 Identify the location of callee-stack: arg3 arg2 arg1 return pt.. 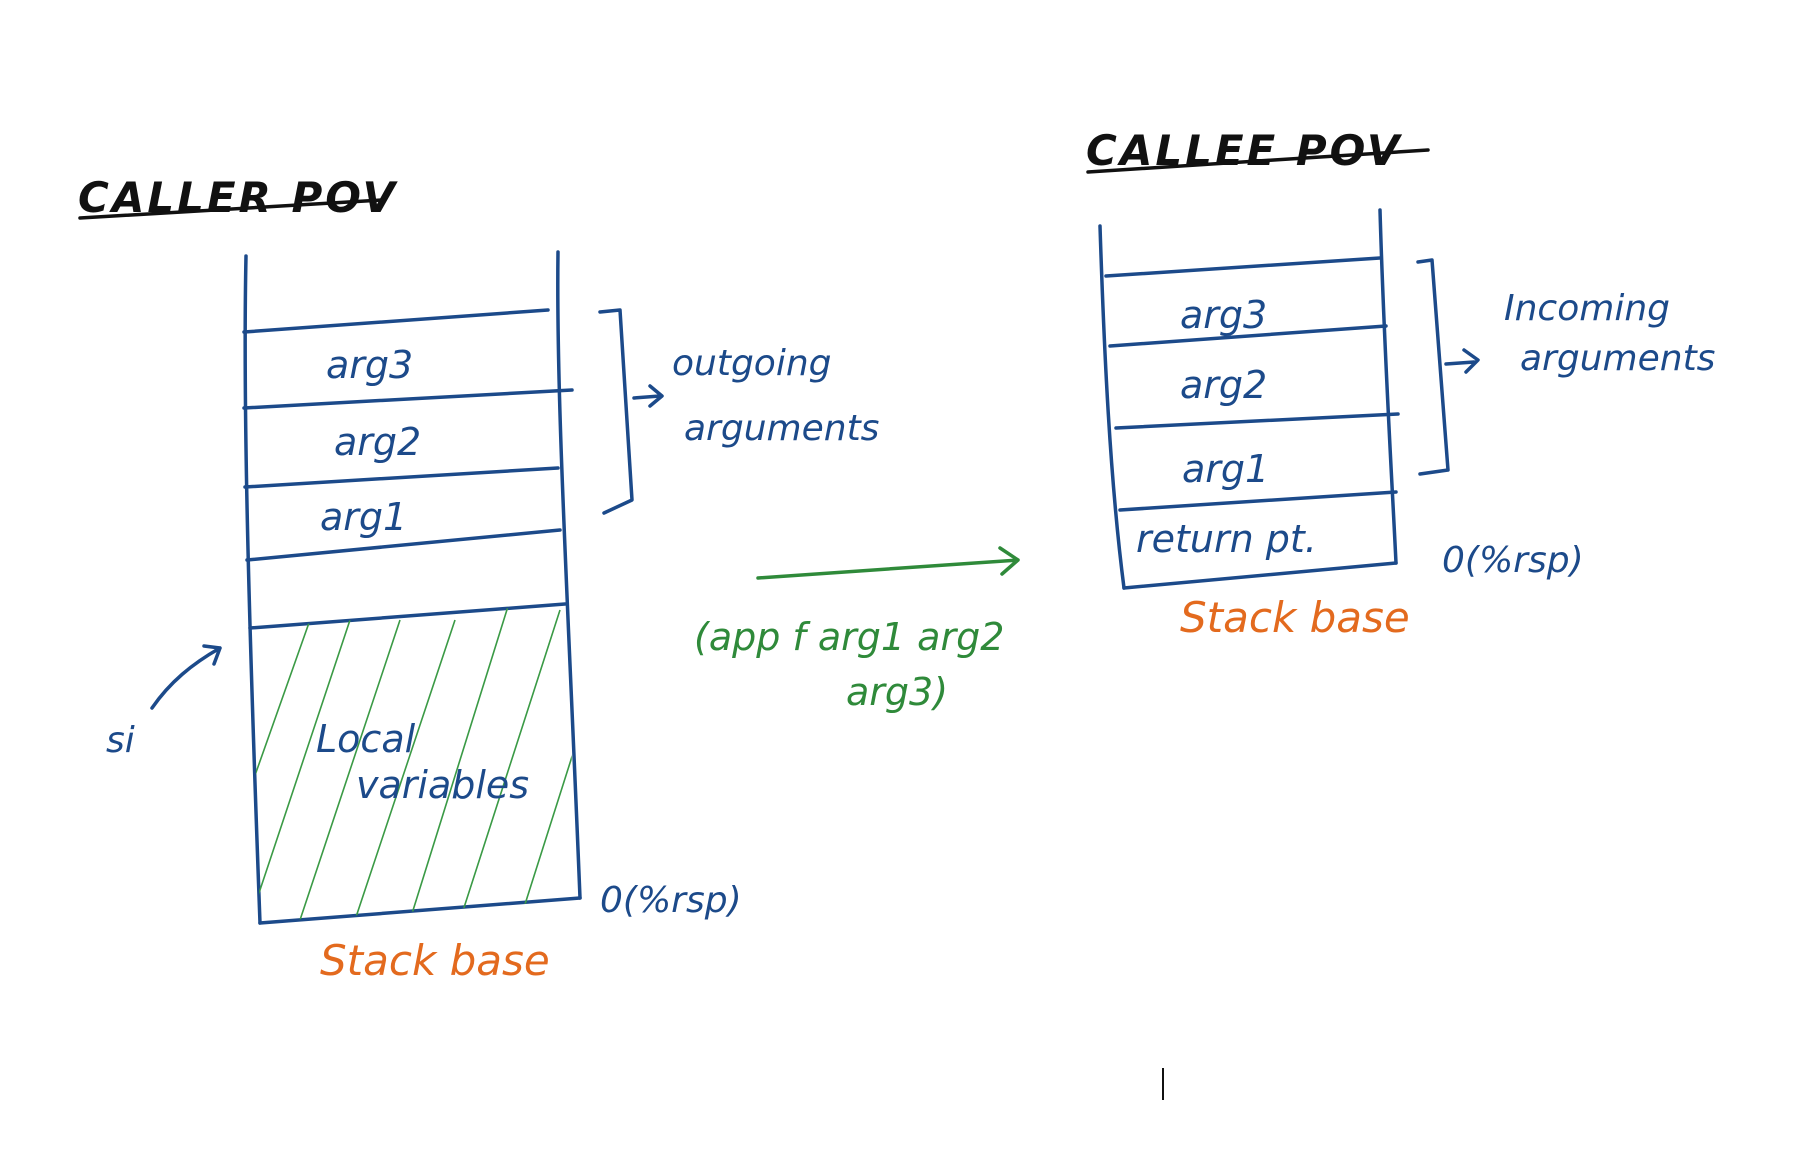
(1249, 399).